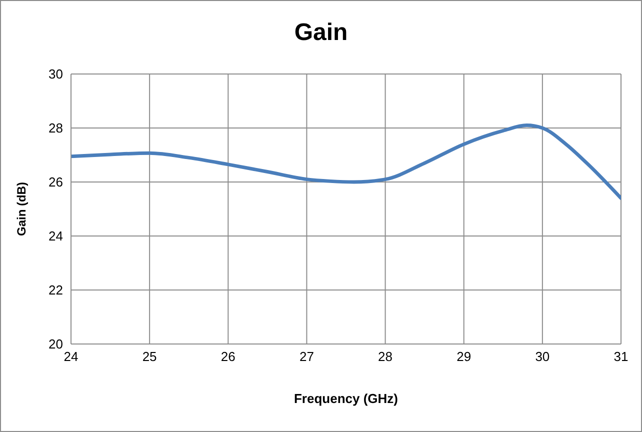 The height and width of the screenshot is (432, 642). Describe the element at coordinates (464, 356) in the screenshot. I see `x-tick-label: 29` at that location.